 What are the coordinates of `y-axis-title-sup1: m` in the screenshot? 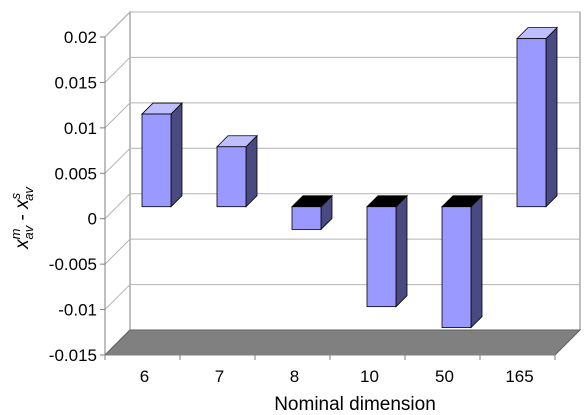 It's located at (15, 233).